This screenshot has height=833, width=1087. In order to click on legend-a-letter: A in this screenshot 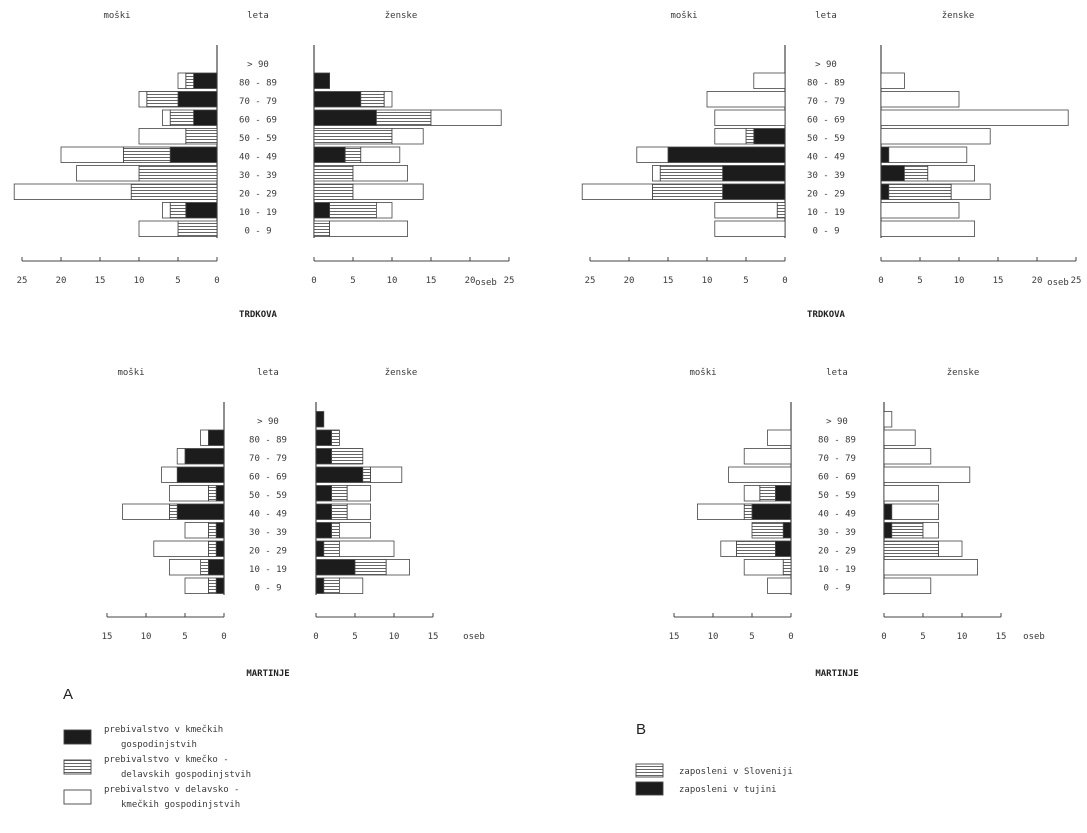, I will do `click(68, 694)`.